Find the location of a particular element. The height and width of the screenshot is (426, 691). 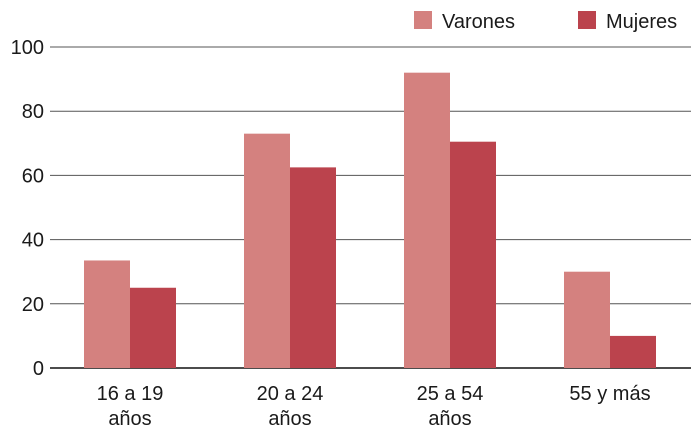

x-category-label-line: 55 y más is located at coordinates (609, 394).